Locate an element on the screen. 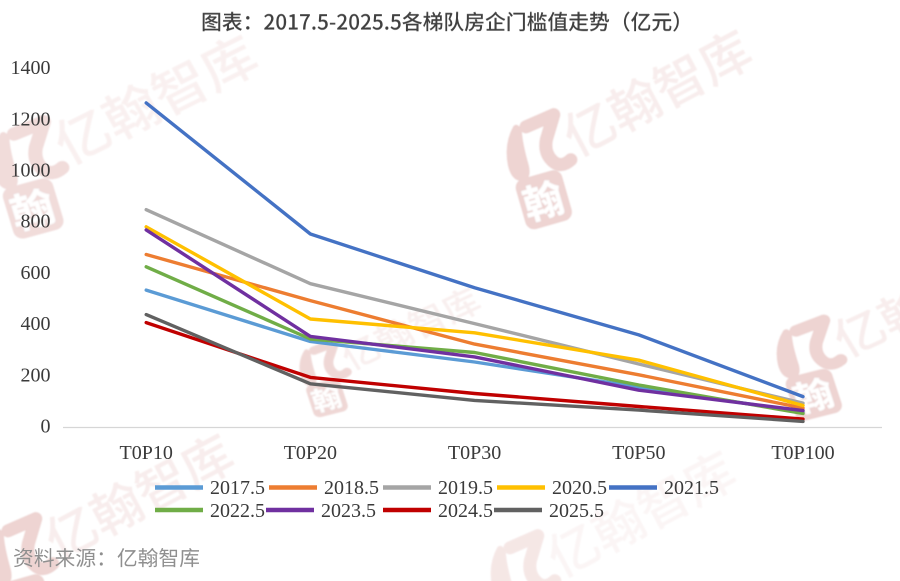  svg-text: 200 is located at coordinates (36, 375).